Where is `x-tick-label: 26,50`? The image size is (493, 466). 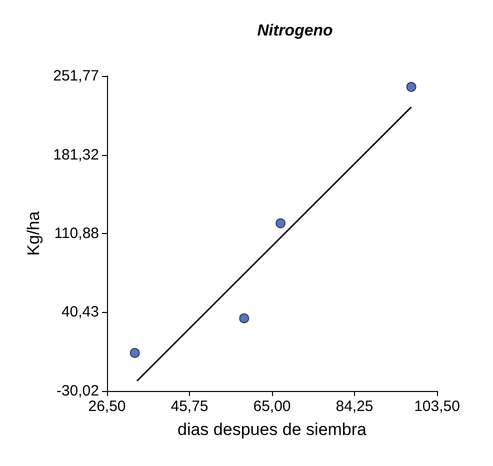
x-tick-label: 26,50 is located at coordinates (107, 406).